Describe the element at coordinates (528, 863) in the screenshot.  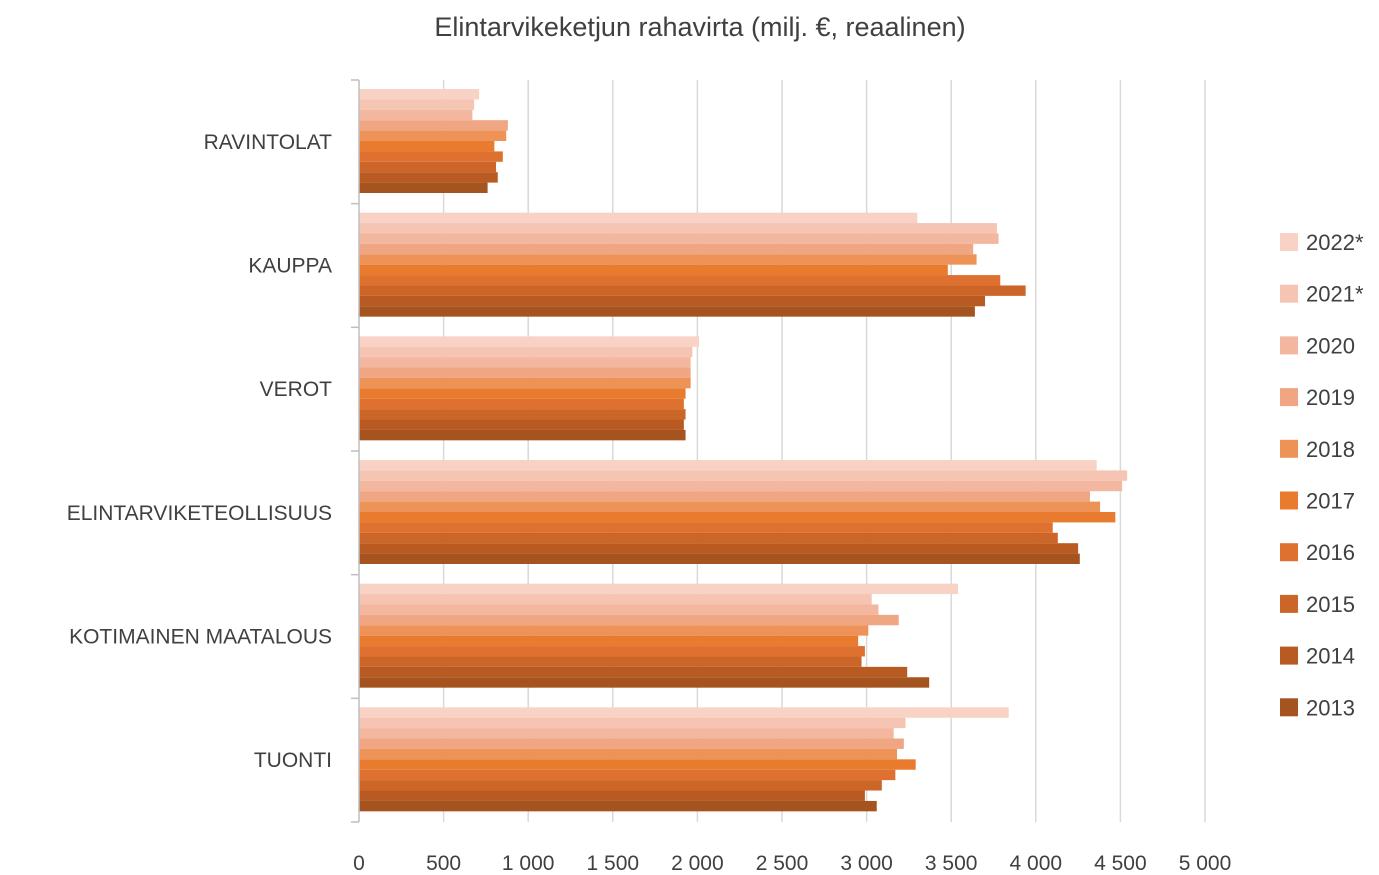
I see `x-tick-label: 1 000` at that location.